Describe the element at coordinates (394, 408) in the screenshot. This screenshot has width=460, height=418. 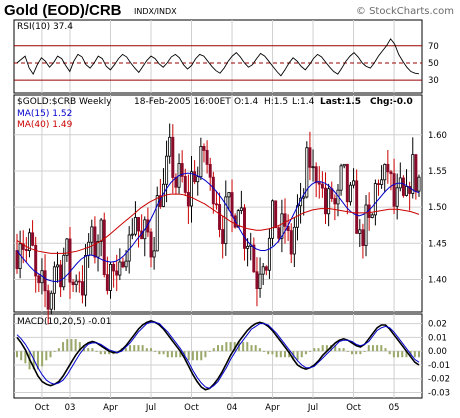
I see `x-tick-label: 05` at that location.